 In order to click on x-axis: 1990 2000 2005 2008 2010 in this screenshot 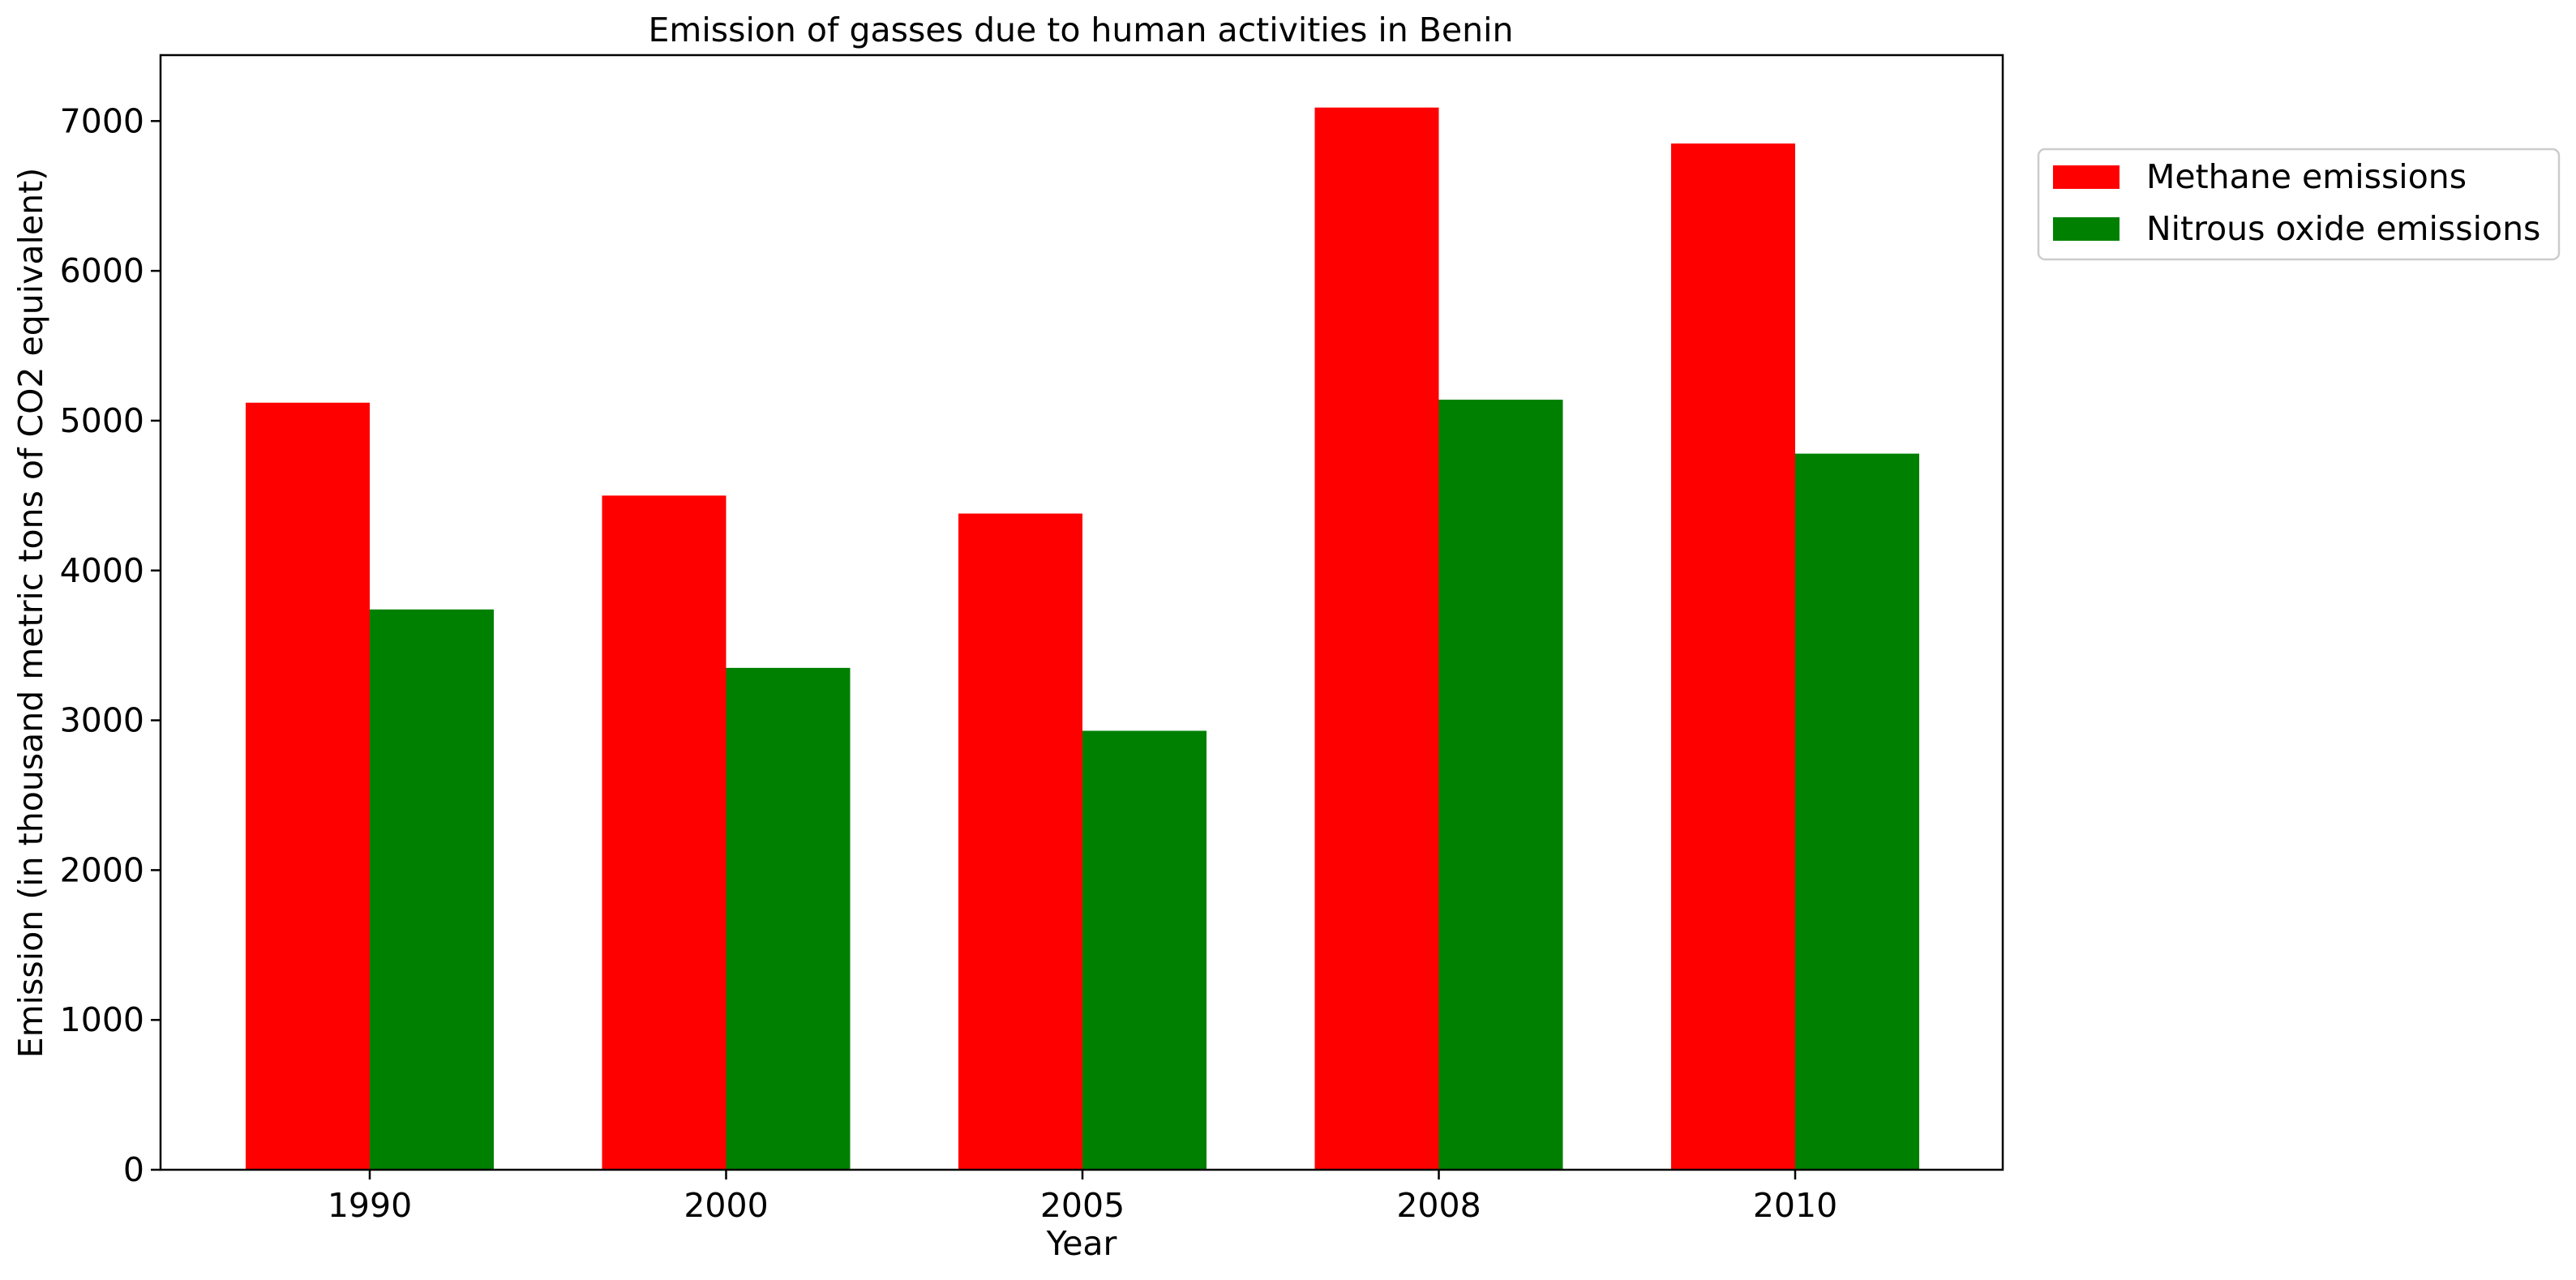, I will do `click(1082, 1197)`.